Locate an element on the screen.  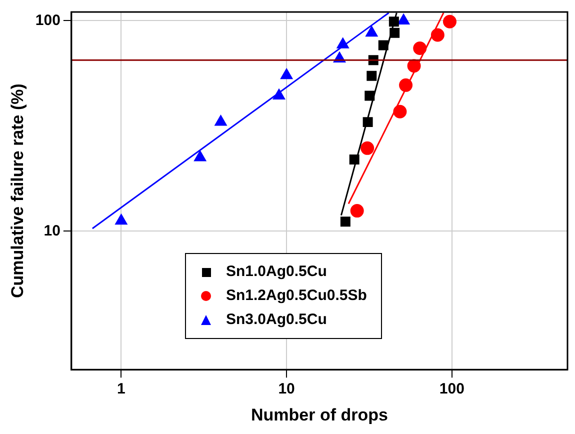
legend-label: Sn3.0Ag0.5Cu is located at coordinates (276, 320).